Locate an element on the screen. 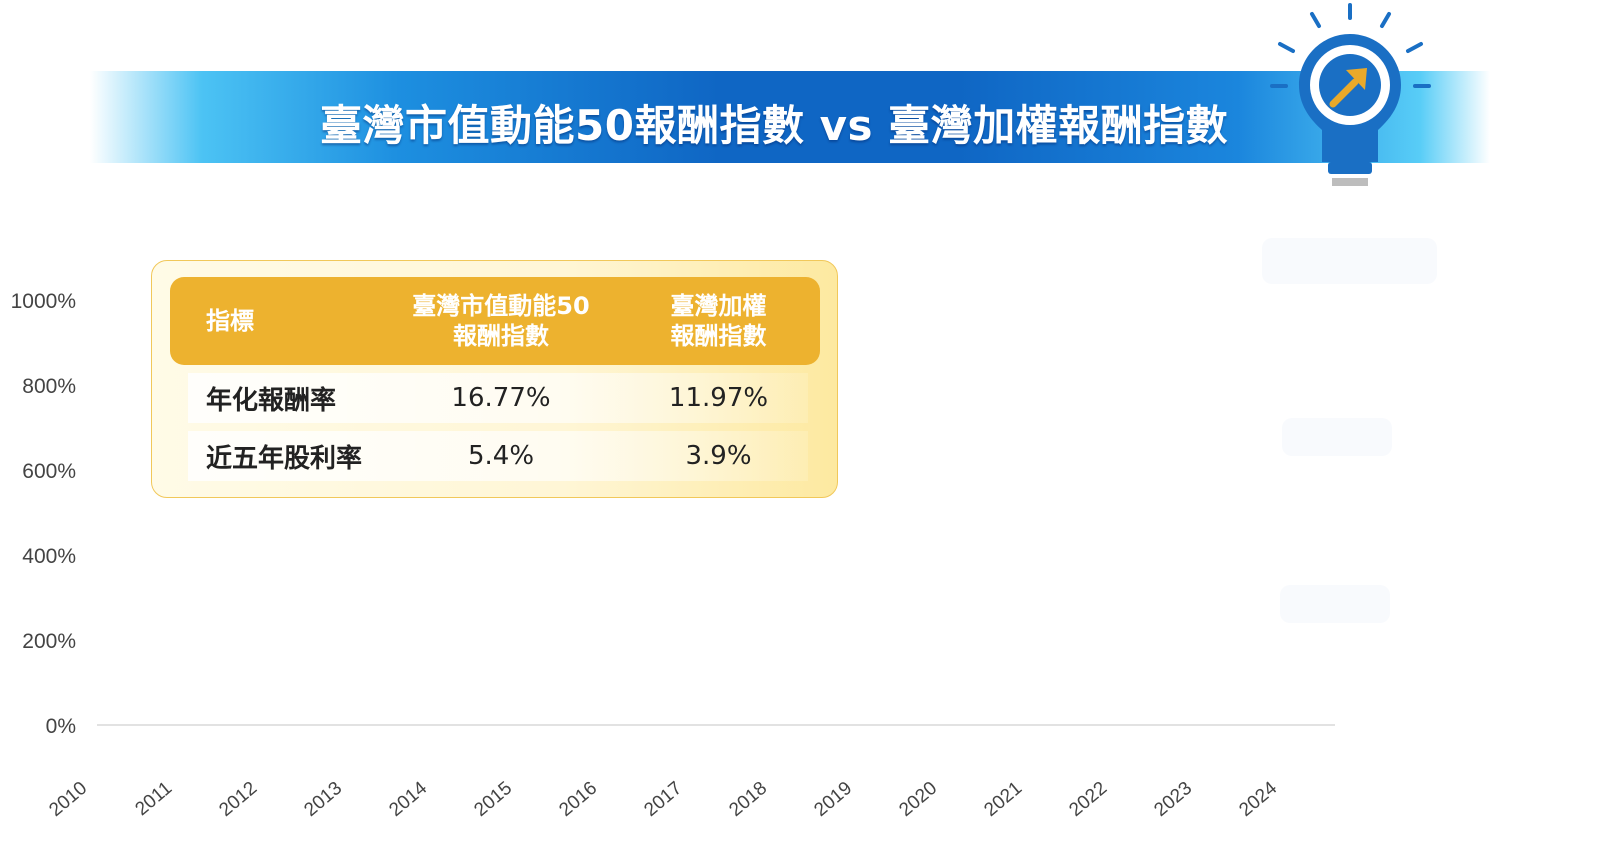 The height and width of the screenshot is (852, 1600). table-row: 年化報酬率 16.77% 11.97% is located at coordinates (498, 398).